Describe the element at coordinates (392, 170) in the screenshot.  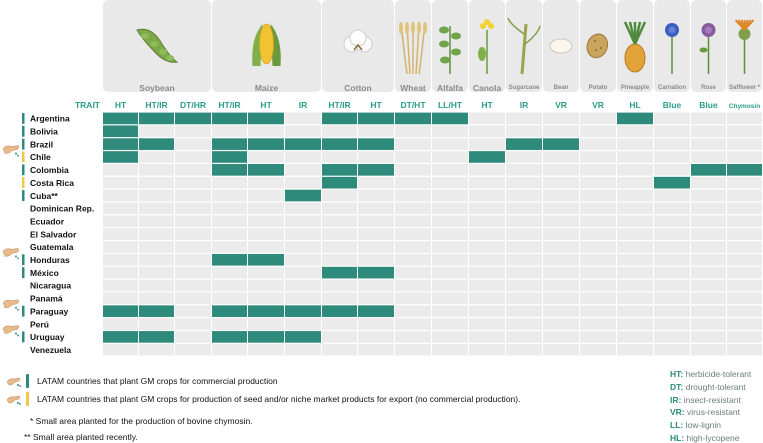
I see `country-row: Colombia` at that location.